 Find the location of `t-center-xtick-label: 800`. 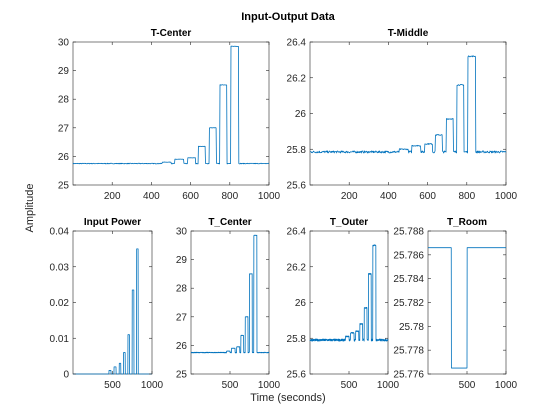

t-center-xtick-label: 800 is located at coordinates (229, 196).